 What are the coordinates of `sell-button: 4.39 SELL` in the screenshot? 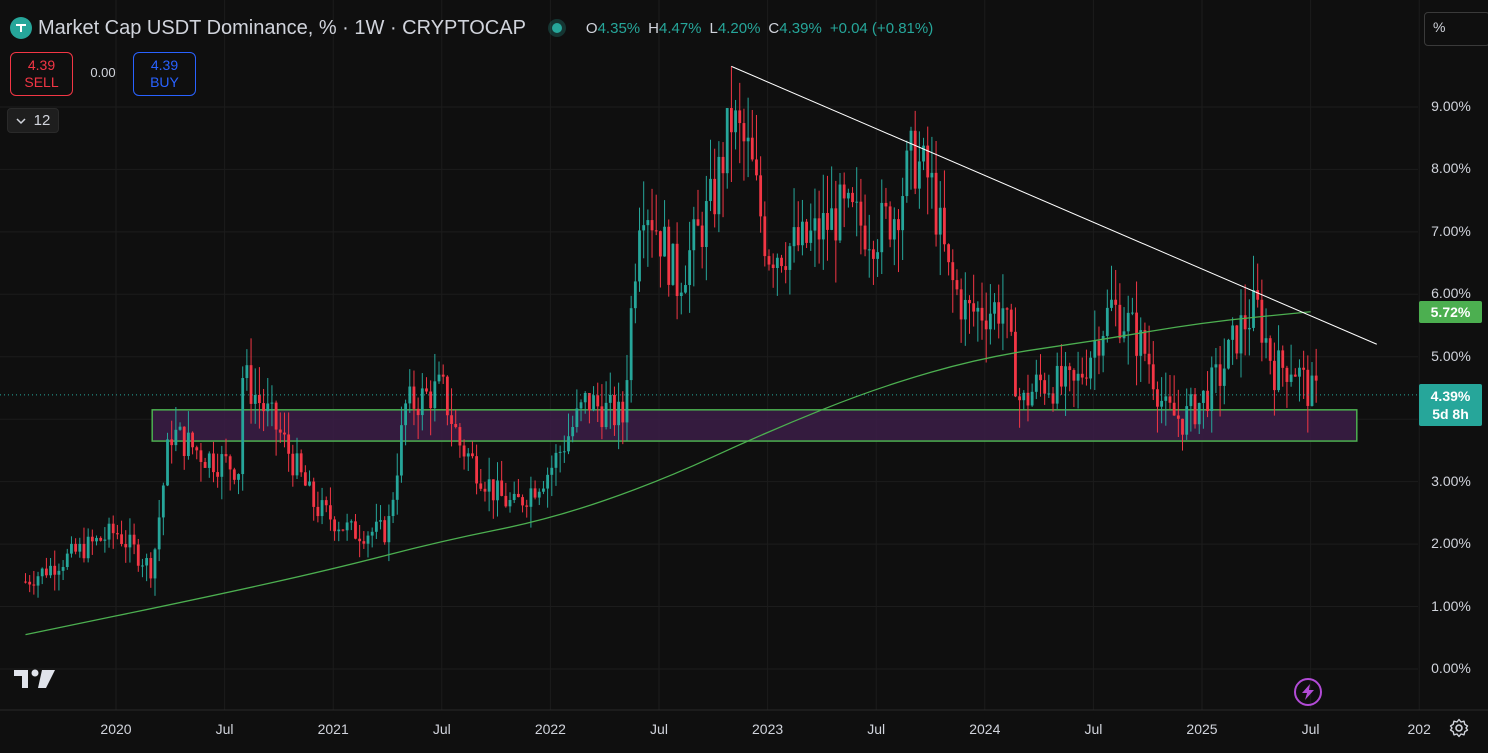 It's located at (41, 74).